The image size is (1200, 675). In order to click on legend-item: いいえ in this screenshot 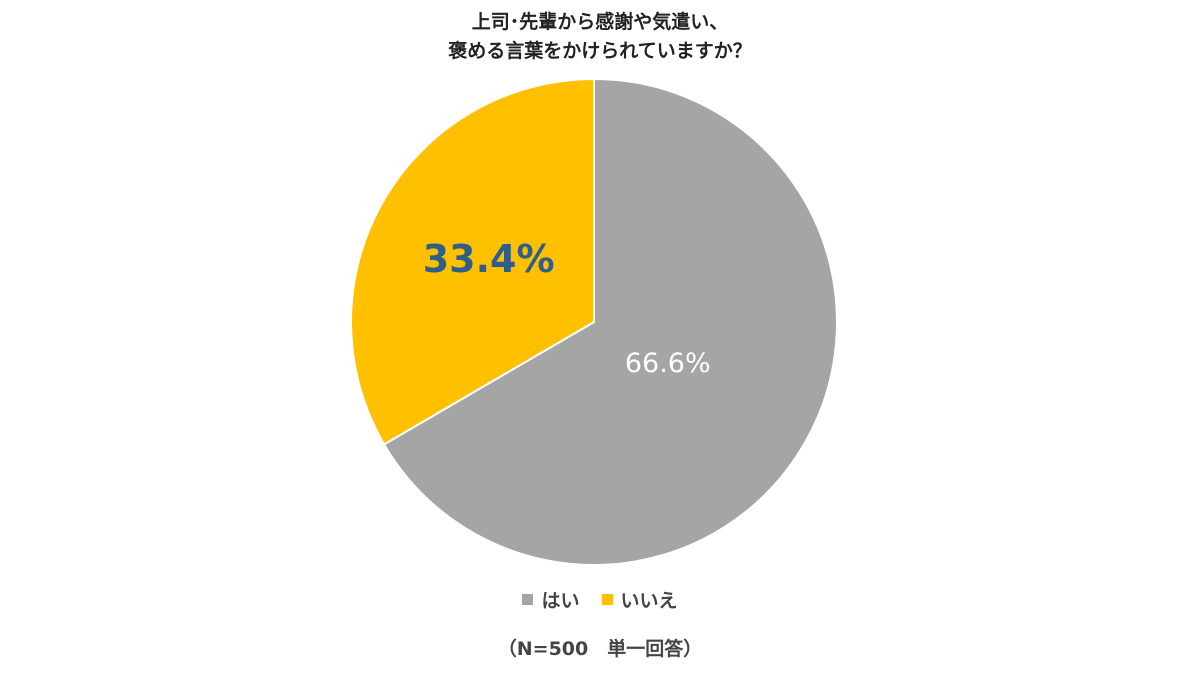, I will do `click(639, 599)`.